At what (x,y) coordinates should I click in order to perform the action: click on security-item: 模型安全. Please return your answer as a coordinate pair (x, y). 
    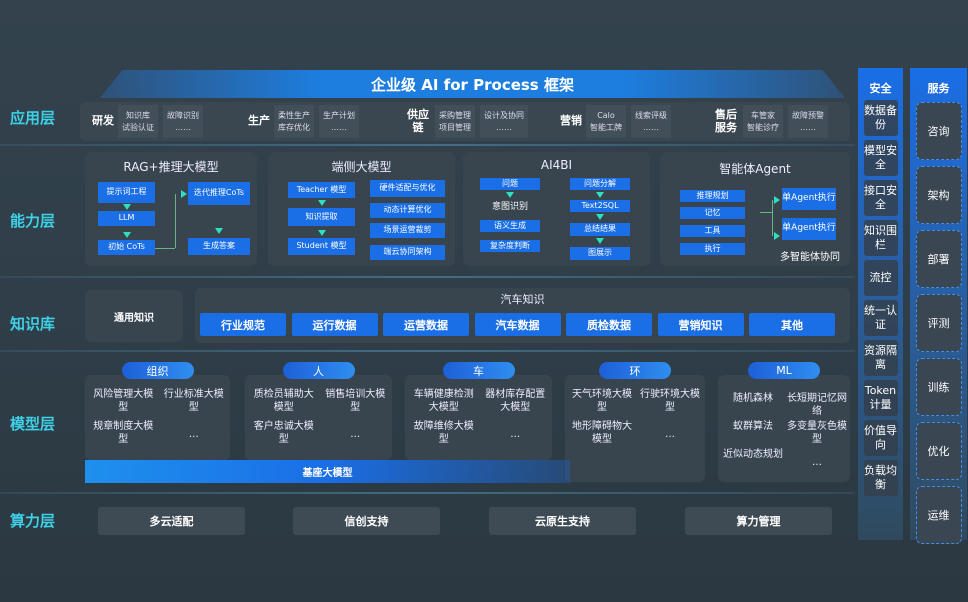
    Looking at the image, I should click on (880, 158).